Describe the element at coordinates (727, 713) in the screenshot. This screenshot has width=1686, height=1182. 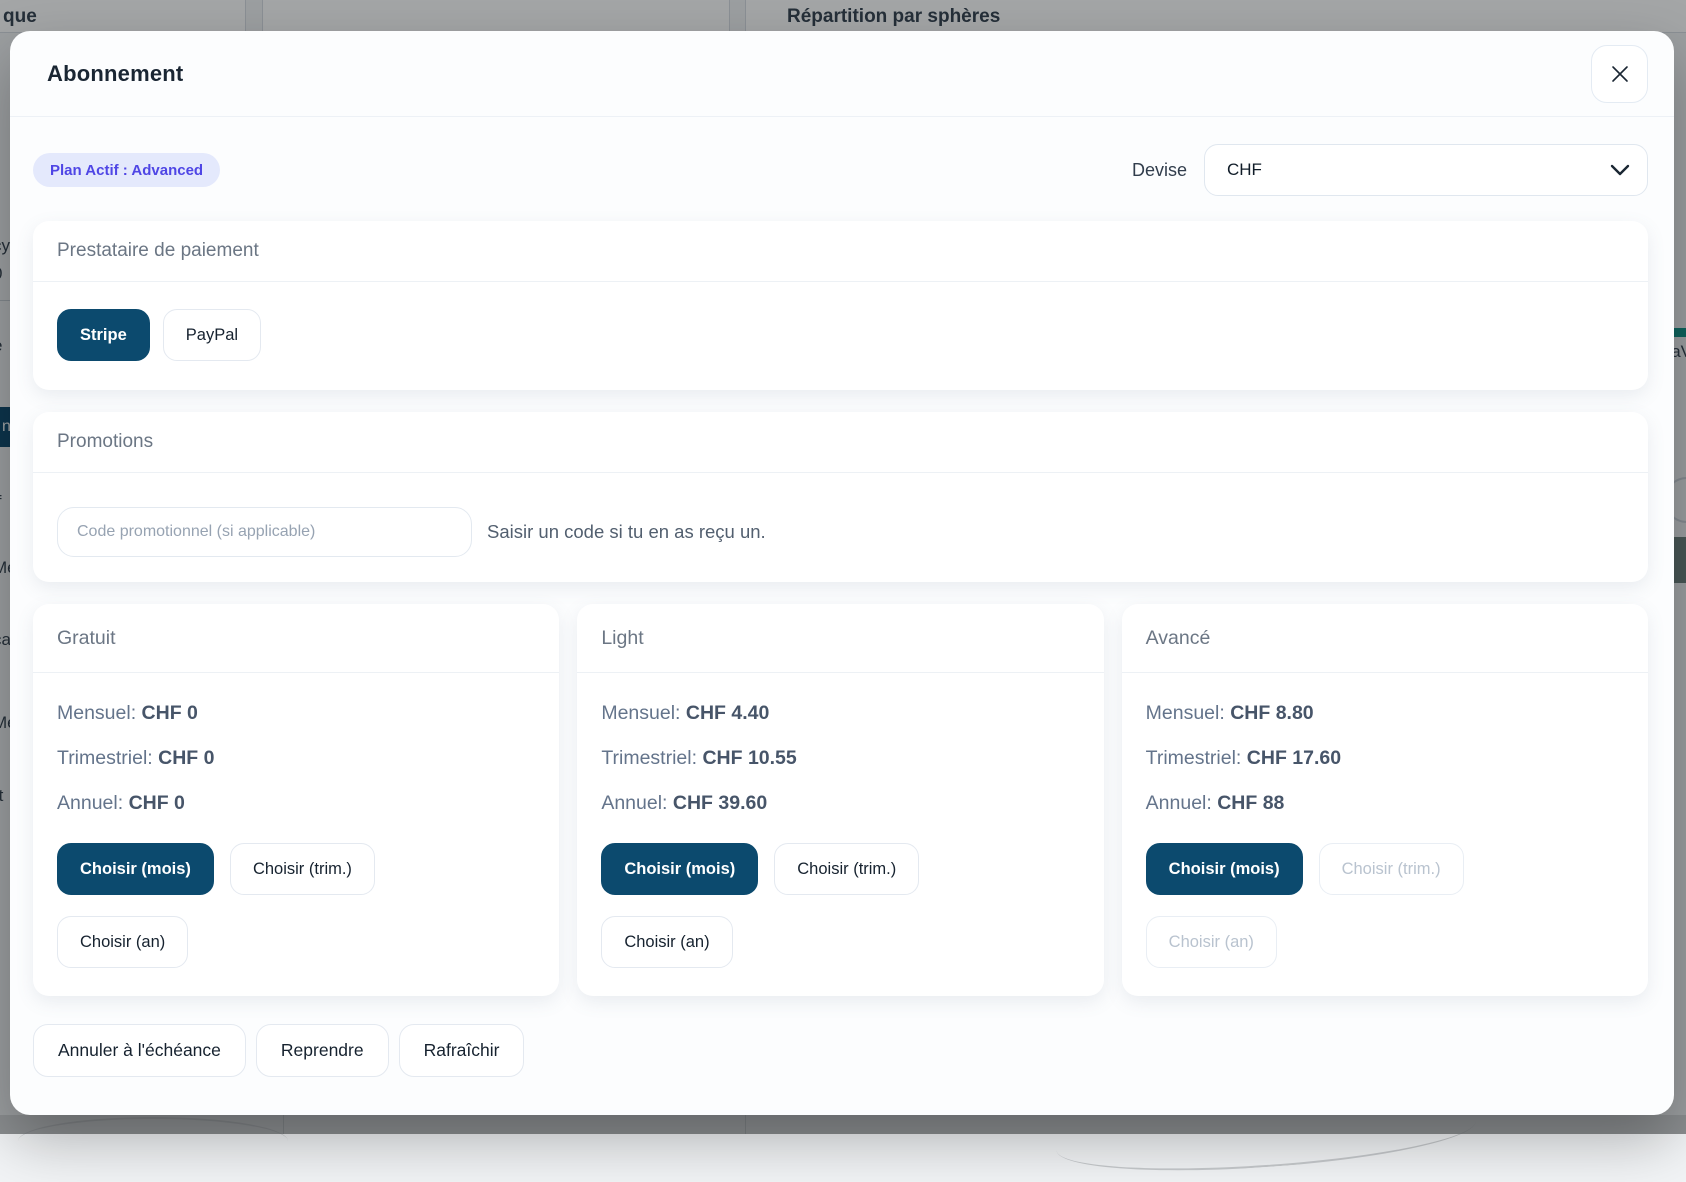
I see `price-value: CHF 4.40` at that location.